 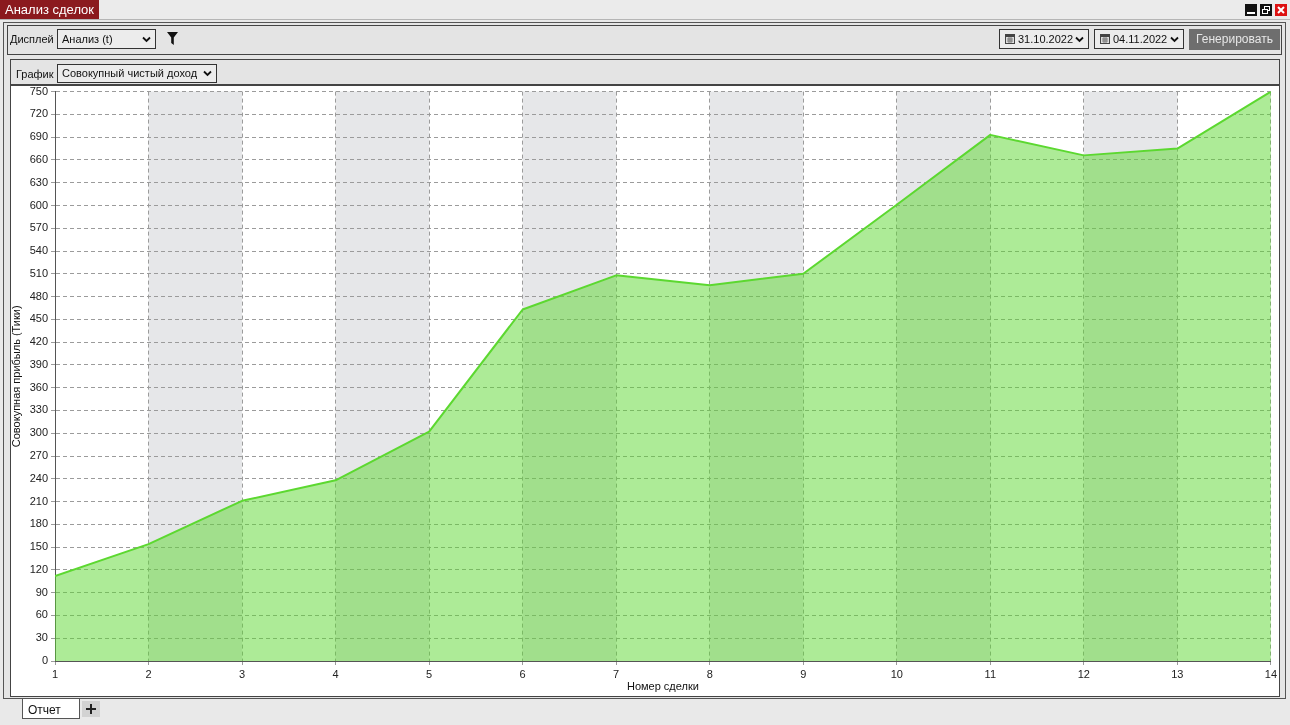 I want to click on x-tick-label: 7, so click(x=616, y=673).